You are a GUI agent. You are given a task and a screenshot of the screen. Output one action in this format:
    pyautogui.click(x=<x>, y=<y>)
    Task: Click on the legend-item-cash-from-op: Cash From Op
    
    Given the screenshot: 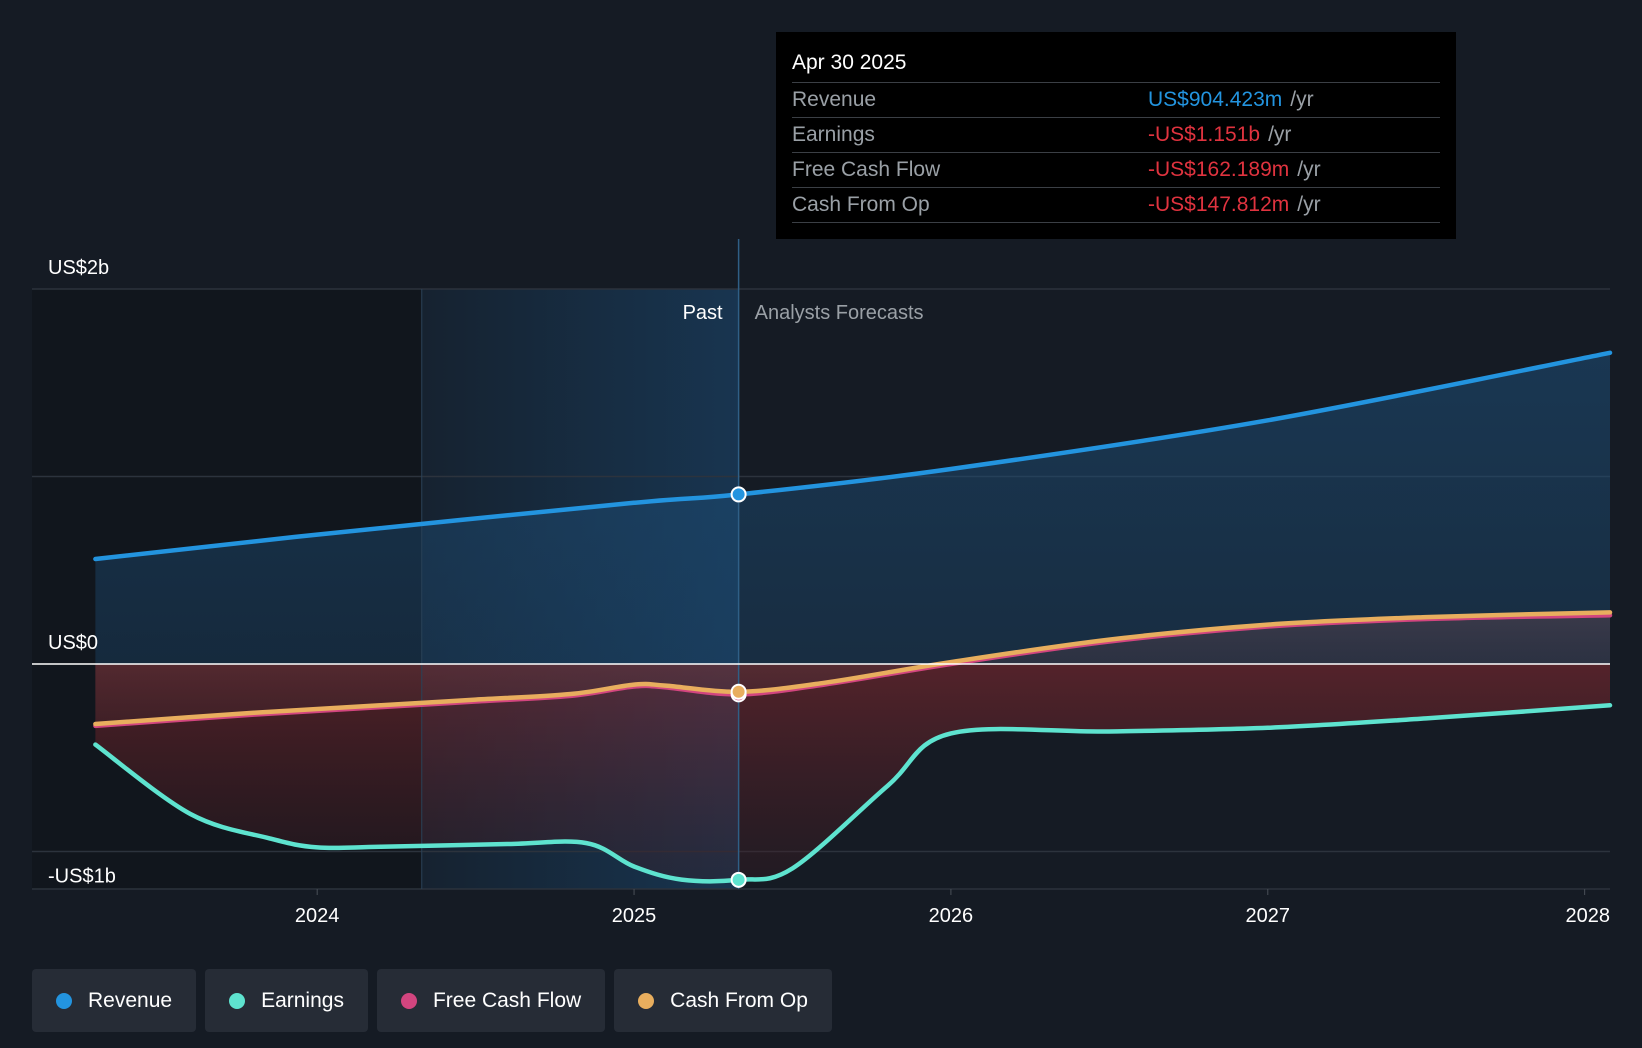 What is the action you would take?
    pyautogui.click(x=723, y=1000)
    